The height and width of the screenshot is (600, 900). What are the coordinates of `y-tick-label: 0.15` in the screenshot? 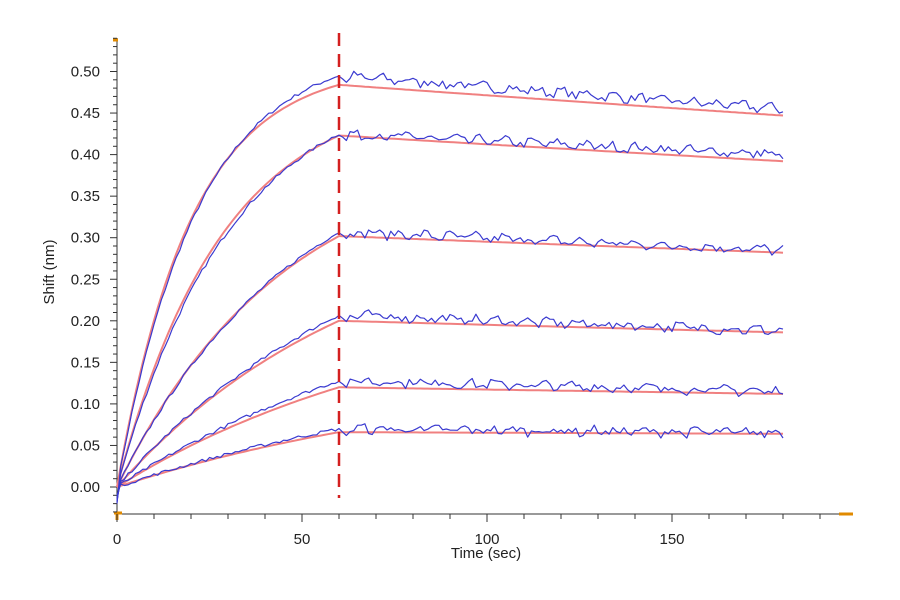 It's located at (85, 362).